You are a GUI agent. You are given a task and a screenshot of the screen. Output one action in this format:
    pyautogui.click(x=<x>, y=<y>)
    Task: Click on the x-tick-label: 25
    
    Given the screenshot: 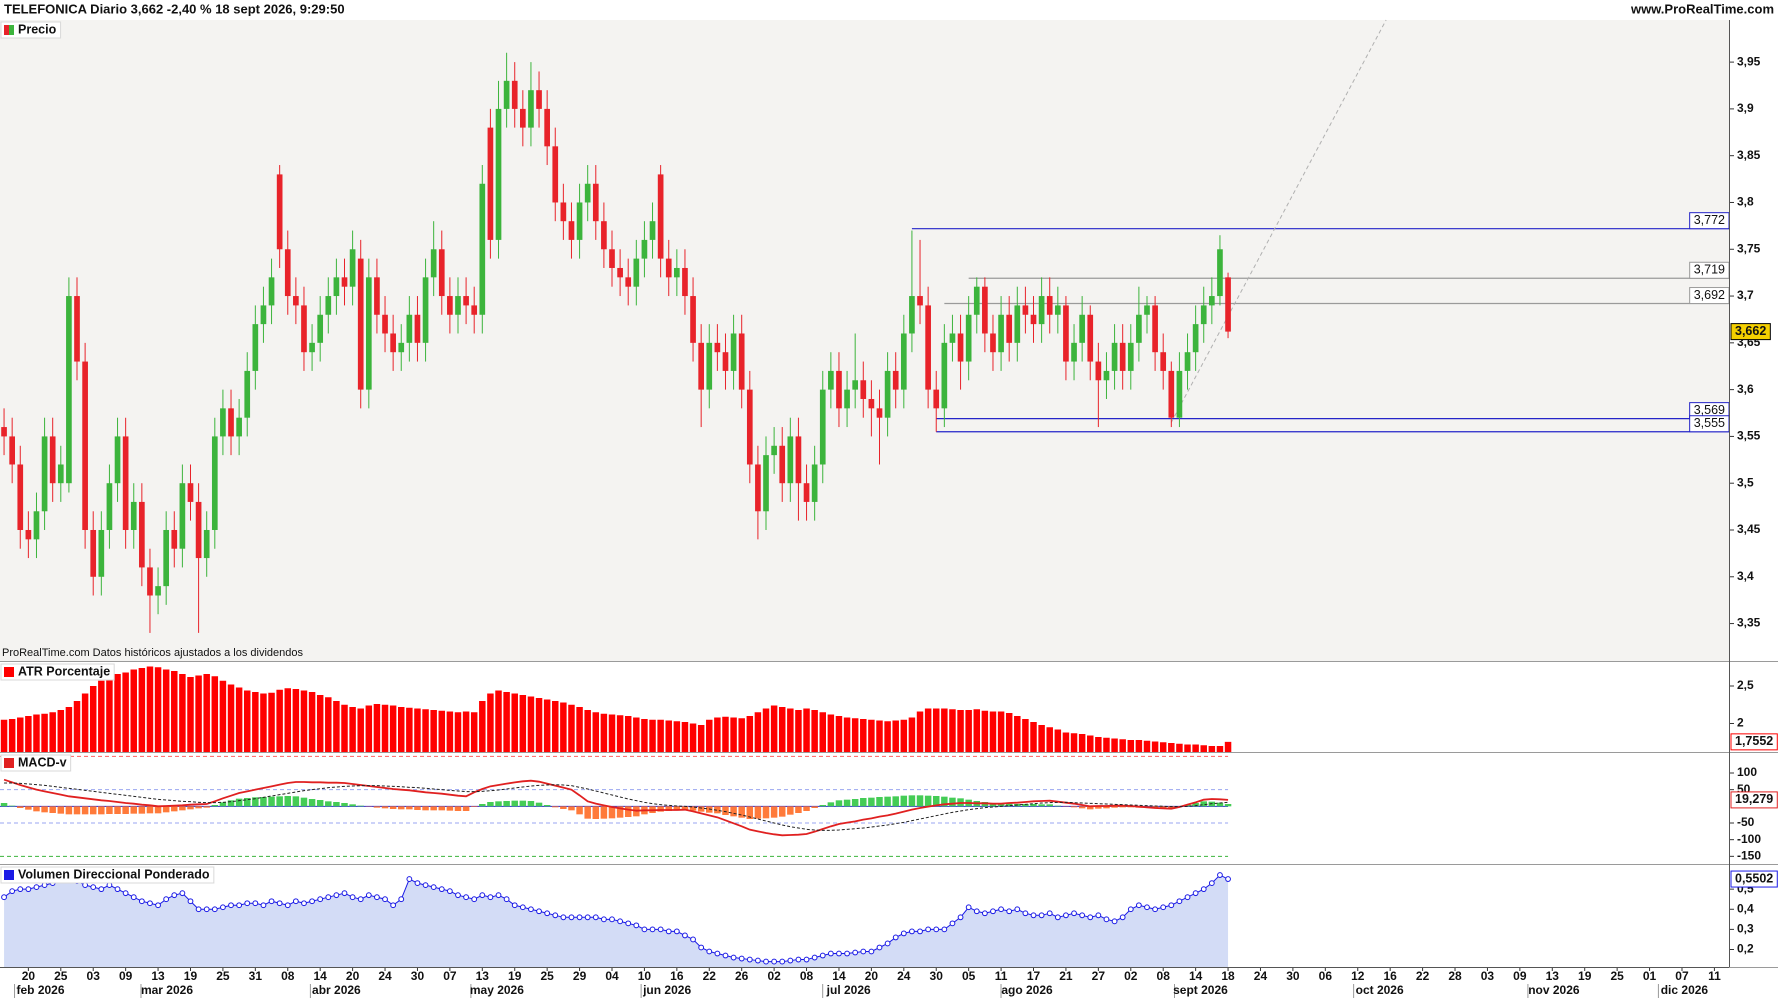 What is the action you would take?
    pyautogui.click(x=547, y=976)
    